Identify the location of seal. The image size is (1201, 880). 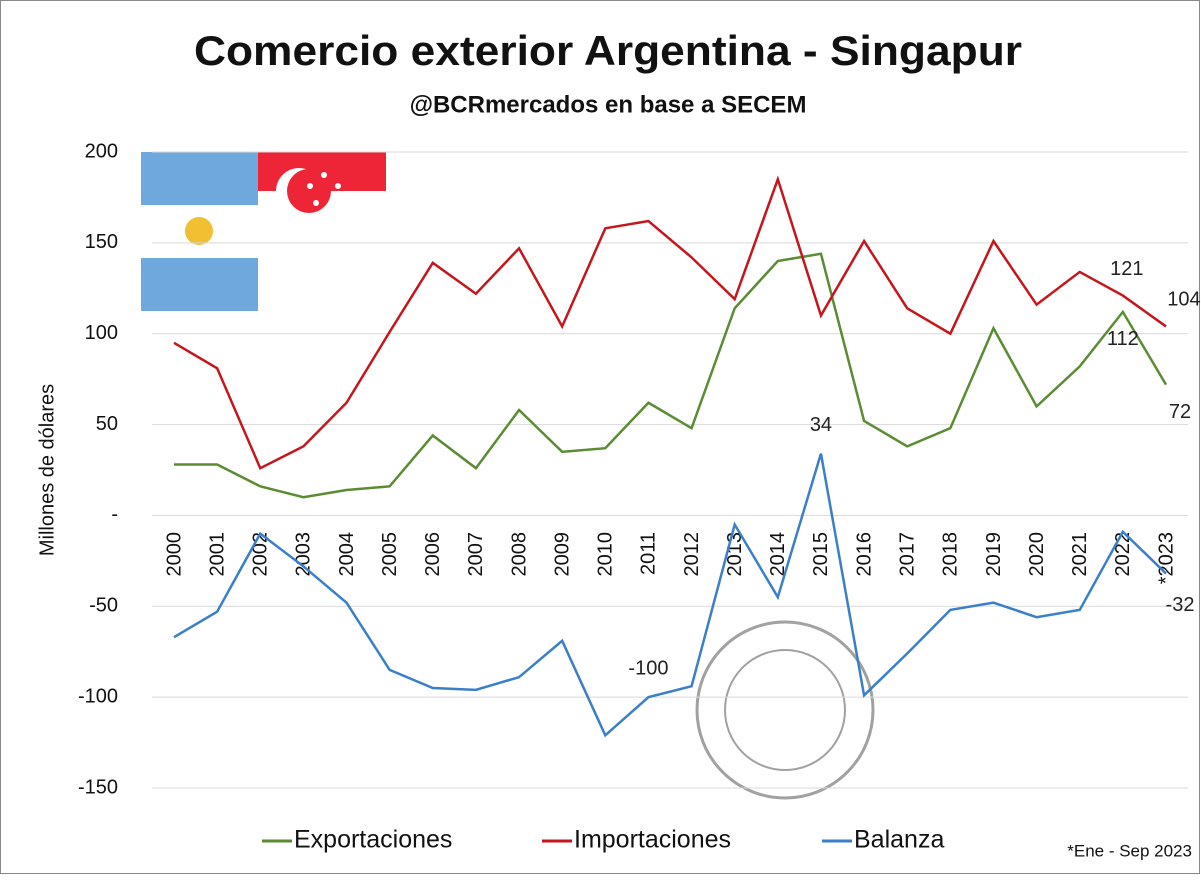
(785, 710).